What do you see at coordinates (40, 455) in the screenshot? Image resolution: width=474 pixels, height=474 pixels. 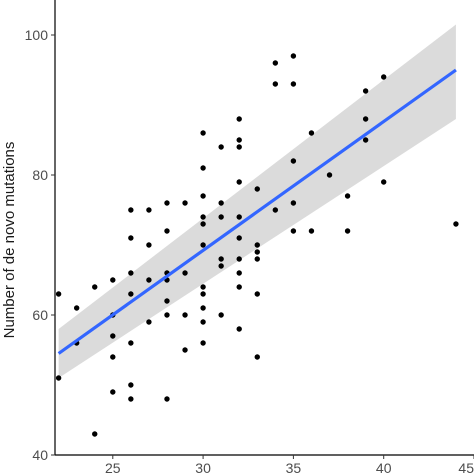 I see `y-tick-label: 40` at bounding box center [40, 455].